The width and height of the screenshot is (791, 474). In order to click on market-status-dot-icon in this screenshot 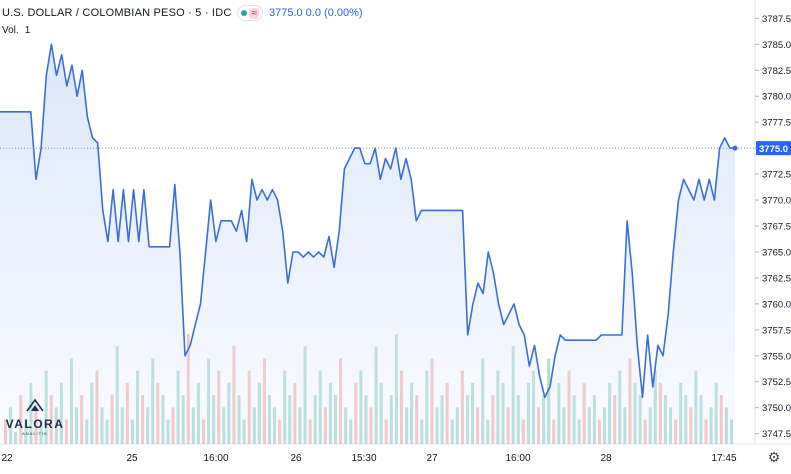, I will do `click(244, 13)`.